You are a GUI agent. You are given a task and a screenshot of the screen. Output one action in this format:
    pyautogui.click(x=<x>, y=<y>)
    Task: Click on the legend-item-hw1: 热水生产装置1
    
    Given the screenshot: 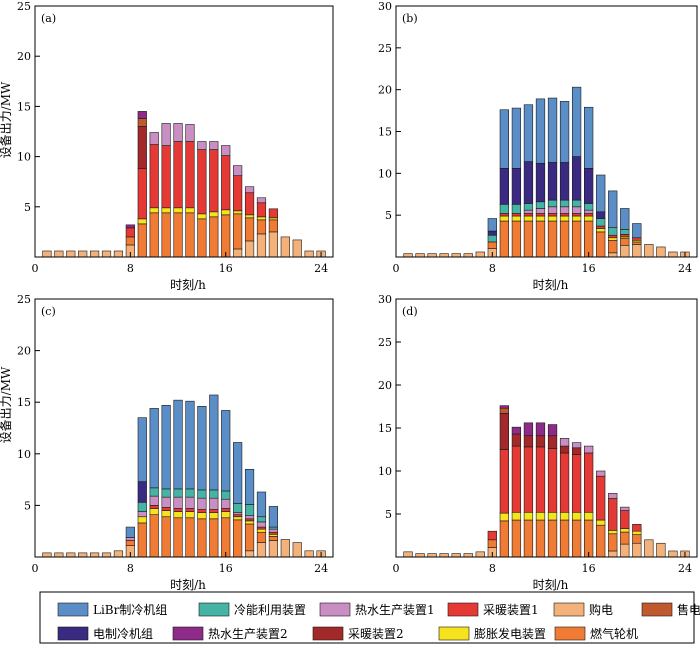 What is the action you would take?
    pyautogui.click(x=377, y=609)
    